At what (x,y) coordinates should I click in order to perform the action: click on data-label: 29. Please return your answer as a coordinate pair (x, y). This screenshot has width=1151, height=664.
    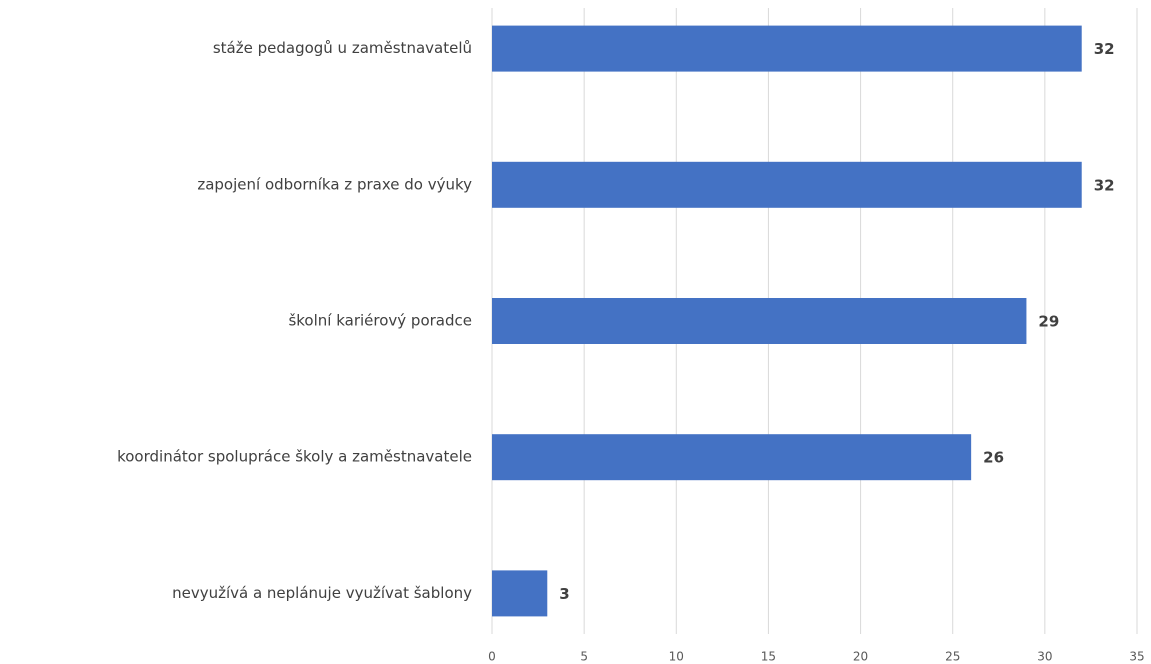
    Looking at the image, I should click on (1048, 322).